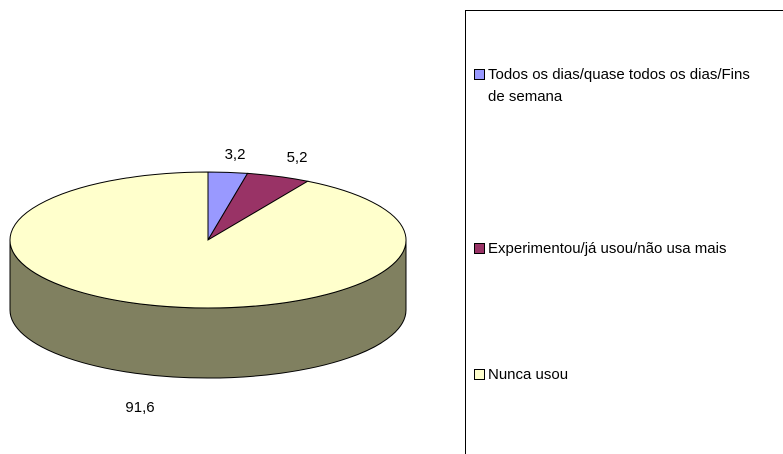 The width and height of the screenshot is (783, 454). I want to click on data-label: 91,6, so click(139, 407).